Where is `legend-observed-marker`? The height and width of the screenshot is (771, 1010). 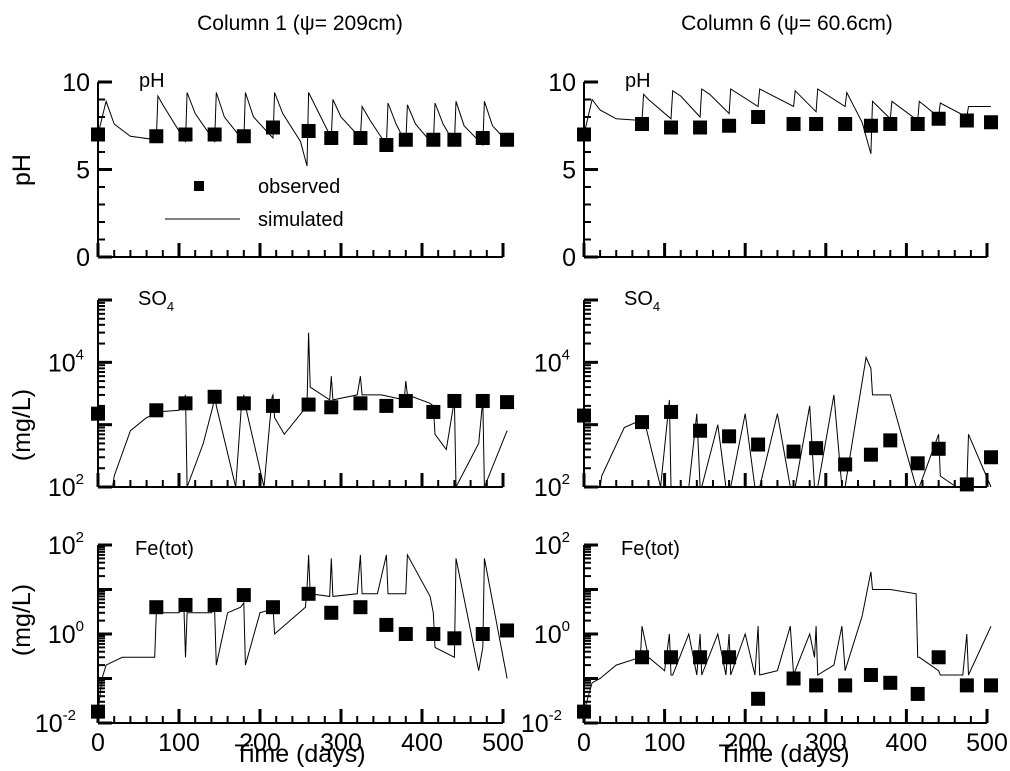
legend-observed-marker is located at coordinates (199, 186).